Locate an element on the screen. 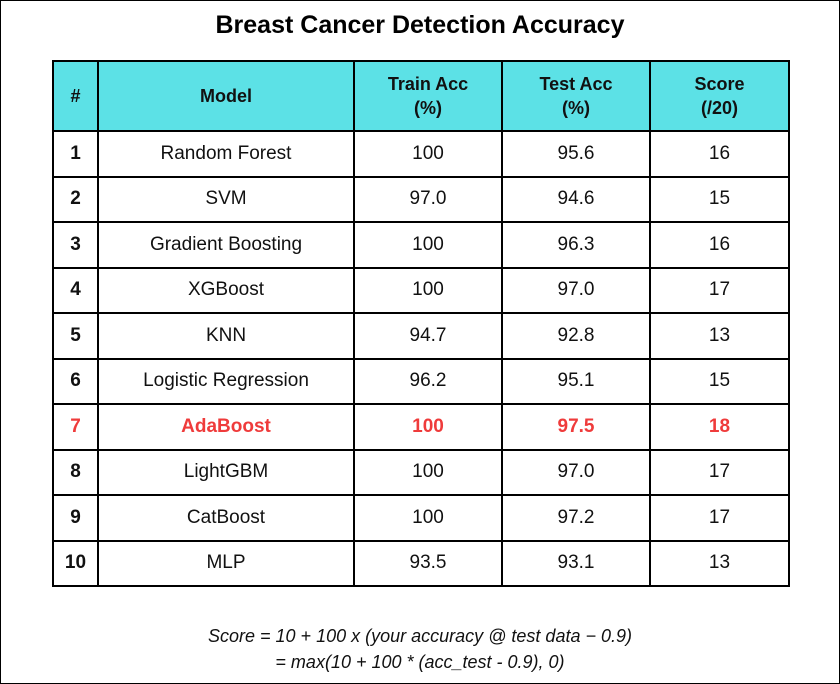 The height and width of the screenshot is (684, 840). cell-rank: 1 is located at coordinates (75, 154).